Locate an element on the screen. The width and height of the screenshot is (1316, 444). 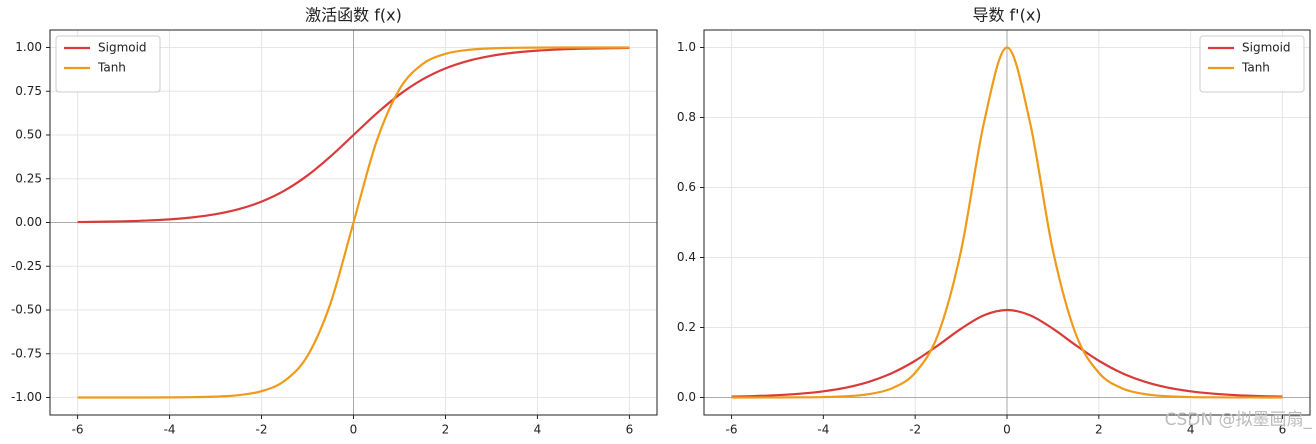
y-tick-label: 0.0 is located at coordinates (686, 397).